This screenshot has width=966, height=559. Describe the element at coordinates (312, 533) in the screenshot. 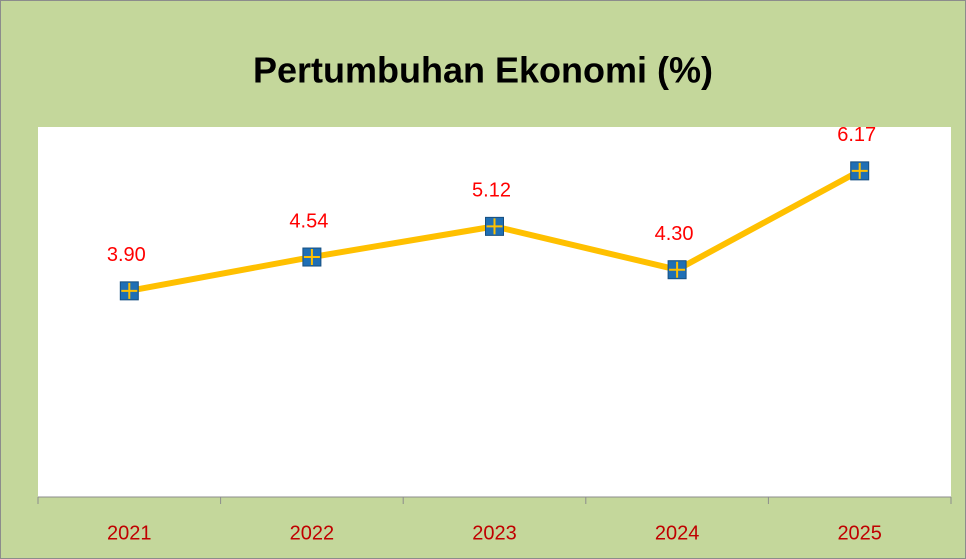

I see `x-tick-label: 2022` at that location.